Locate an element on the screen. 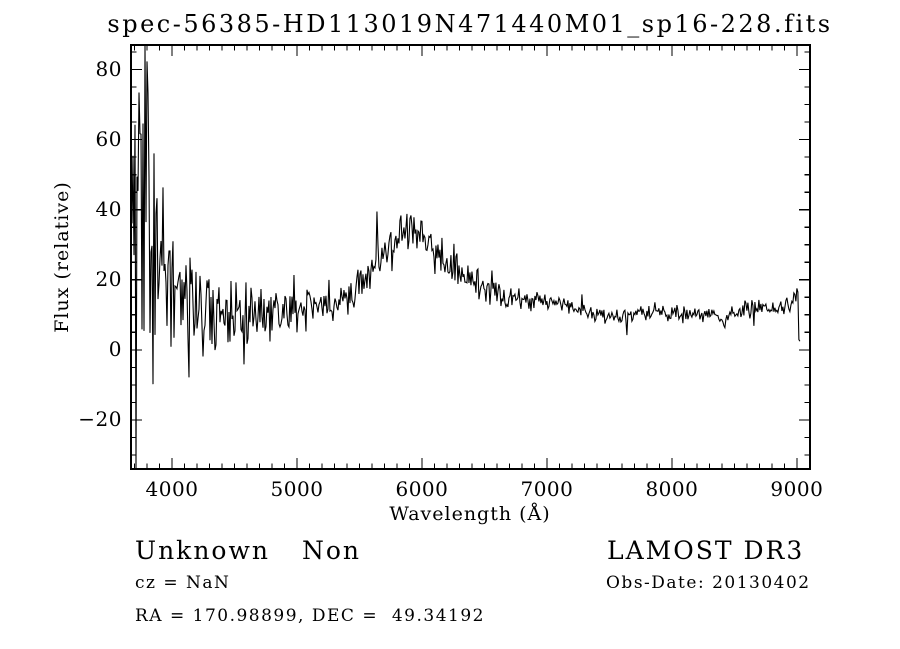 Image resolution: width=900 pixels, height=649 pixels. y-tick-label: 20 is located at coordinates (108, 278).